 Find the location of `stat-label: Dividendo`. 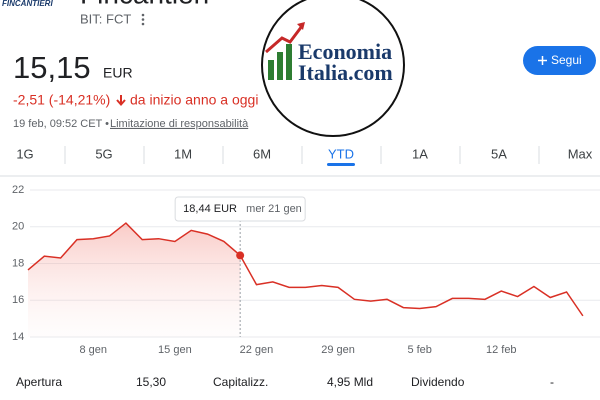

stat-label: Dividendo is located at coordinates (438, 382).